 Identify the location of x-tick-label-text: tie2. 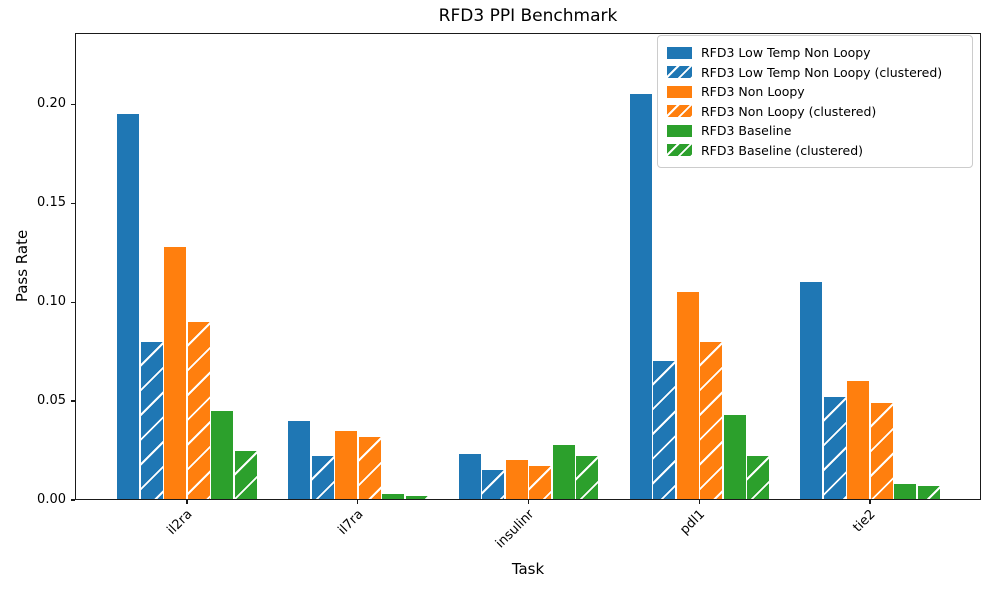
(864, 521).